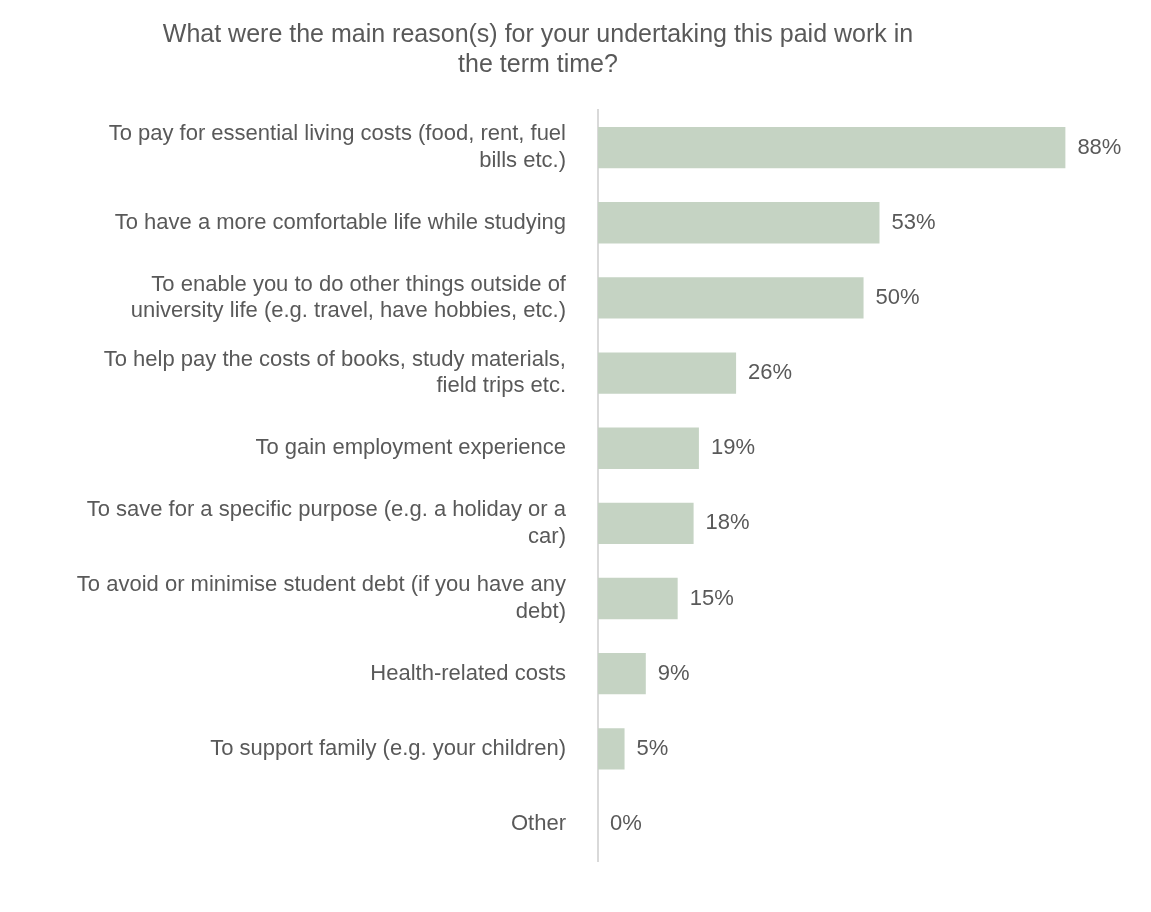 Image resolution: width=1151 pixels, height=912 pixels. I want to click on y-tick-label: To save for a specific purpose (e.g. a holiday or a car), so click(326, 522).